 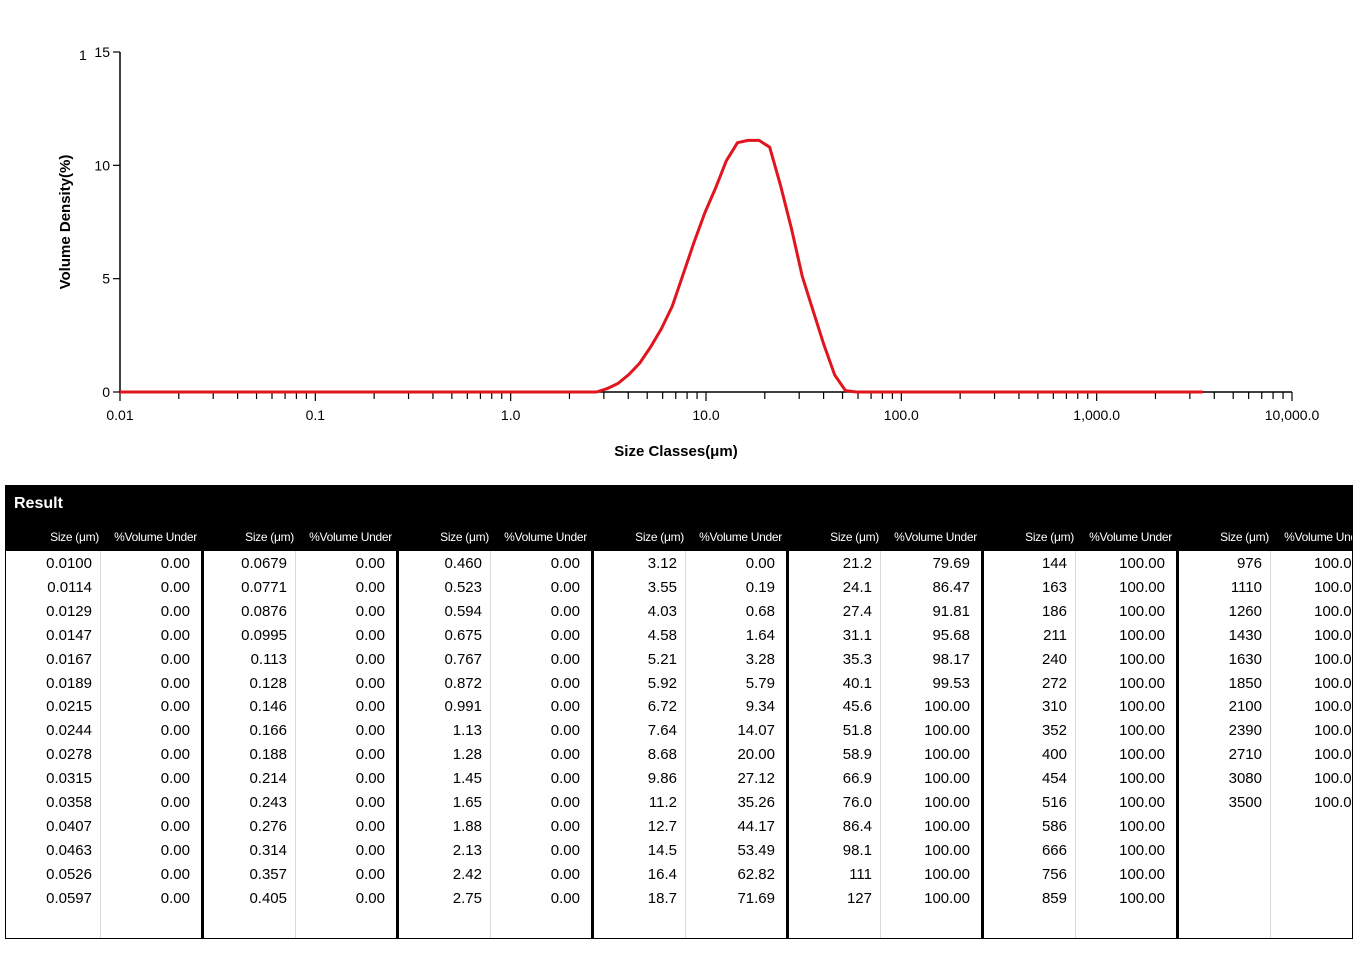 I want to click on table-row: 1260 100.00, so click(x=1264, y=611).